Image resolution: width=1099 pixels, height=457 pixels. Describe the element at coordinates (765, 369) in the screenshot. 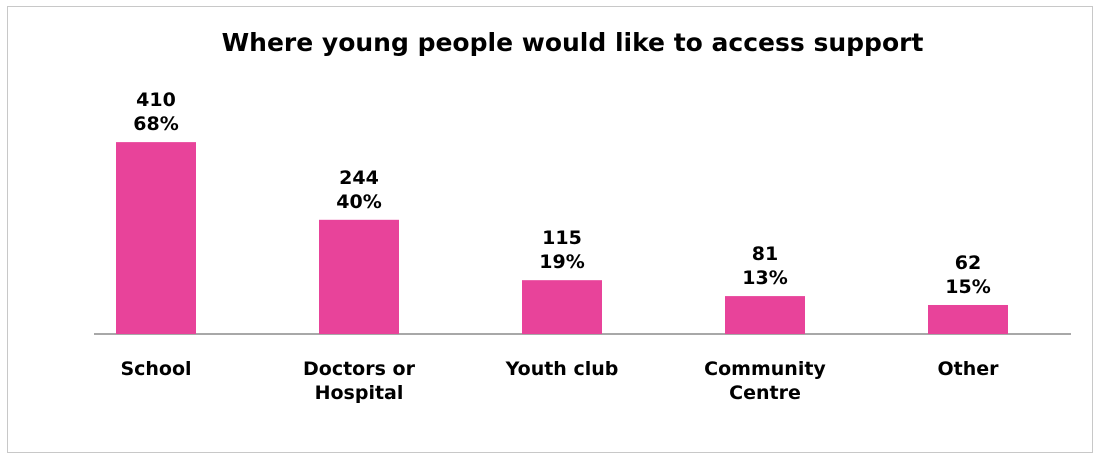

I see `category-label-3-0: Community` at that location.